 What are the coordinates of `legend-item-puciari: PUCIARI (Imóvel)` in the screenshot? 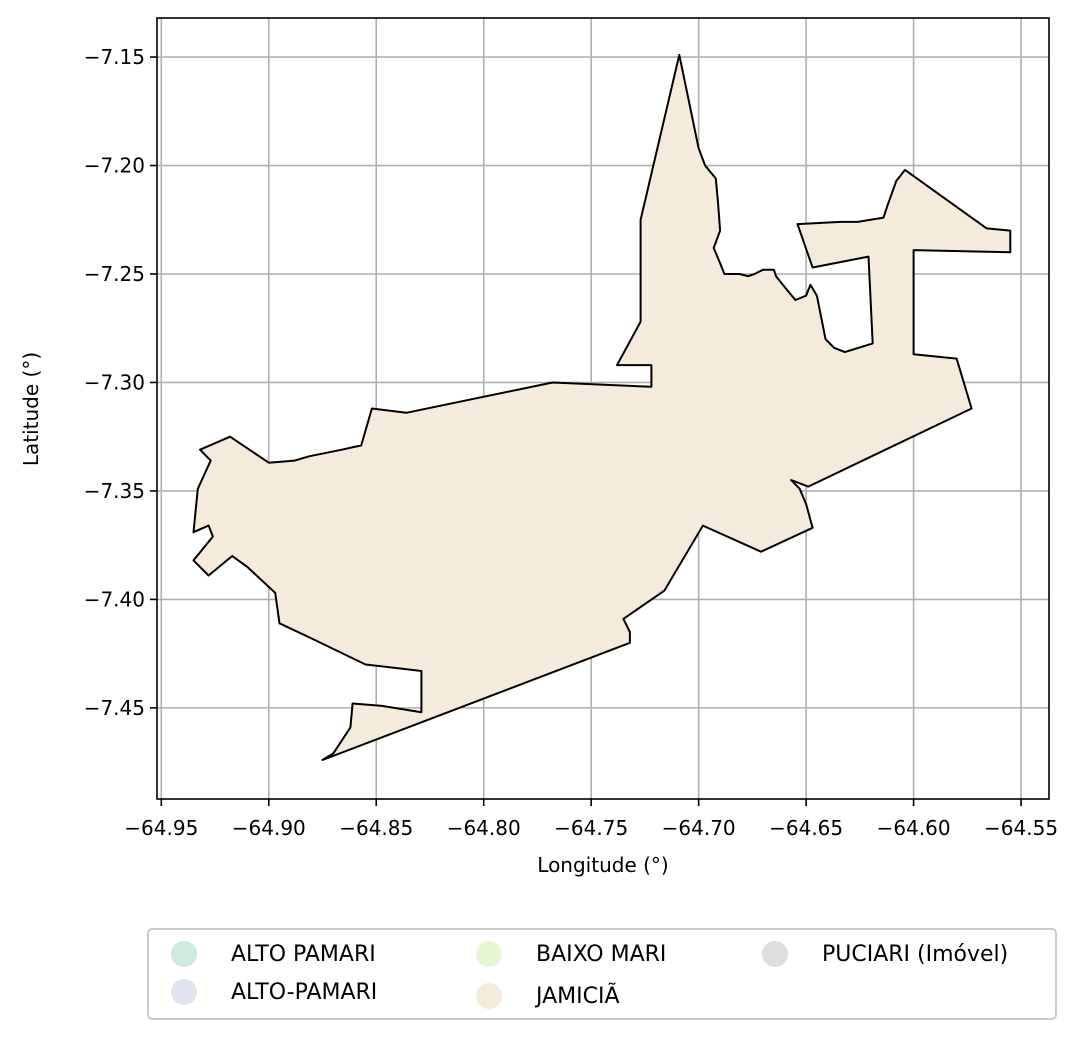 It's located at (885, 954).